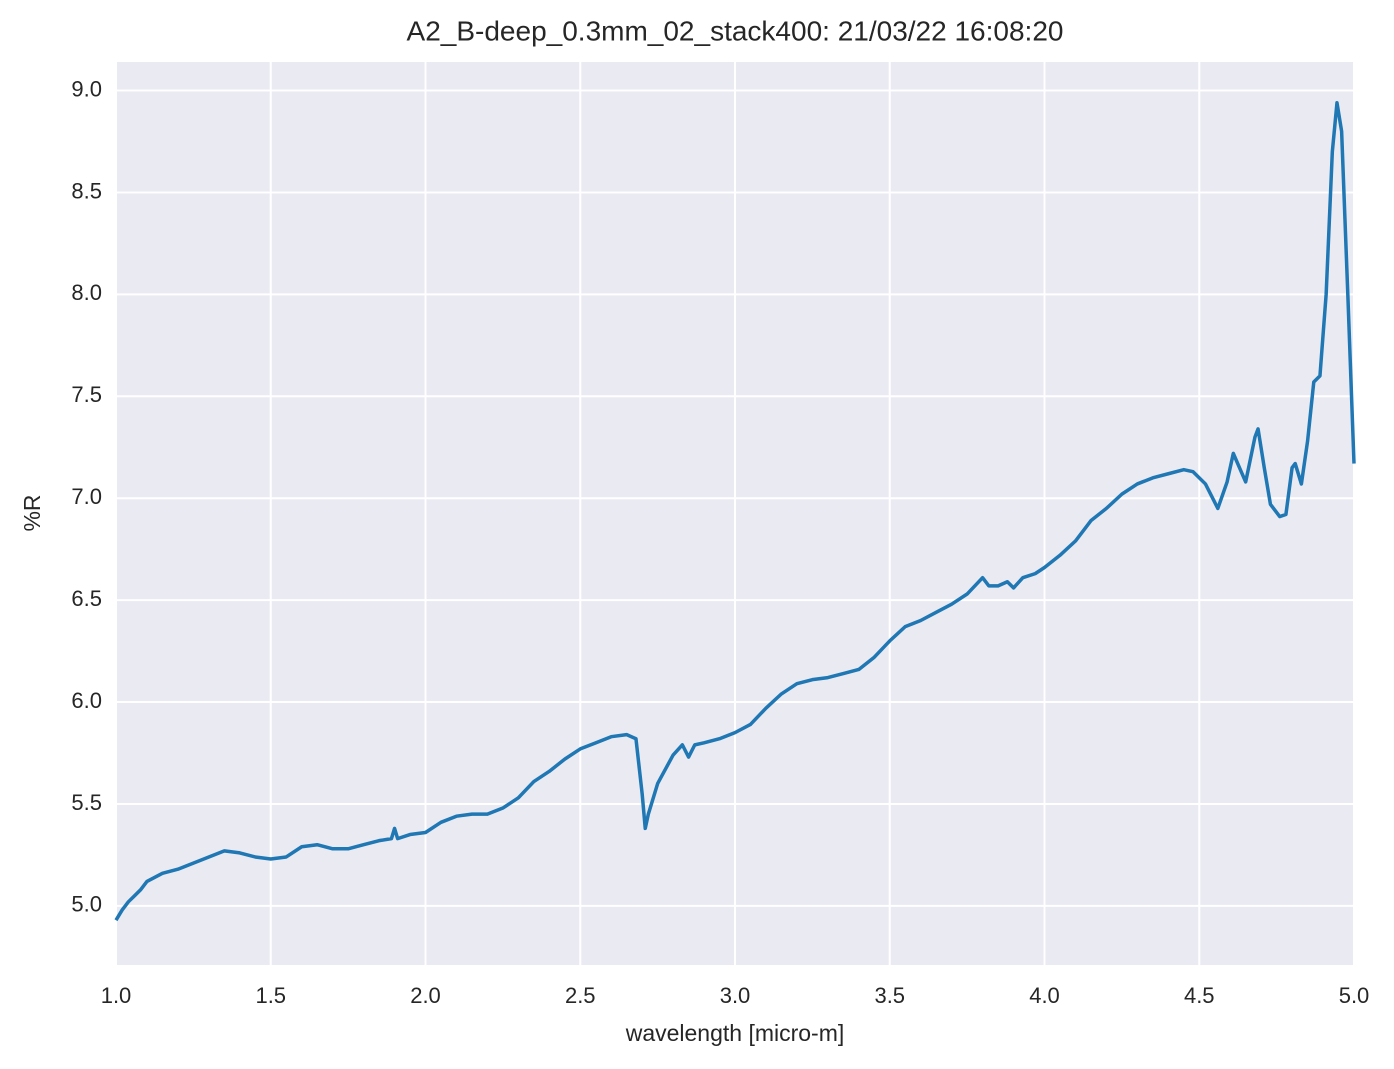  I want to click on x-tick-label: 1.0, so click(116, 995).